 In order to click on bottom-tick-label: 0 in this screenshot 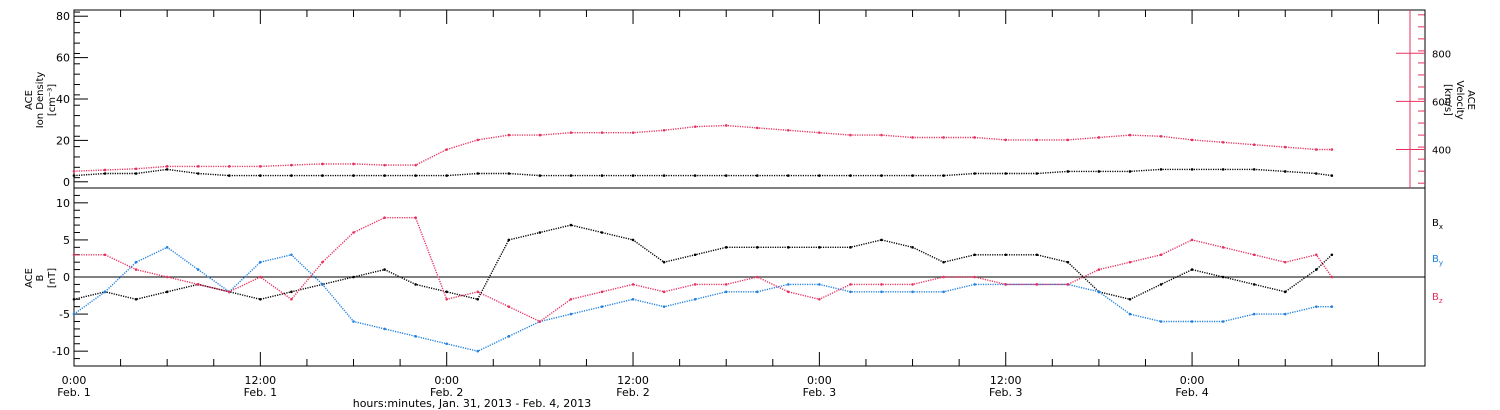, I will do `click(66, 277)`.